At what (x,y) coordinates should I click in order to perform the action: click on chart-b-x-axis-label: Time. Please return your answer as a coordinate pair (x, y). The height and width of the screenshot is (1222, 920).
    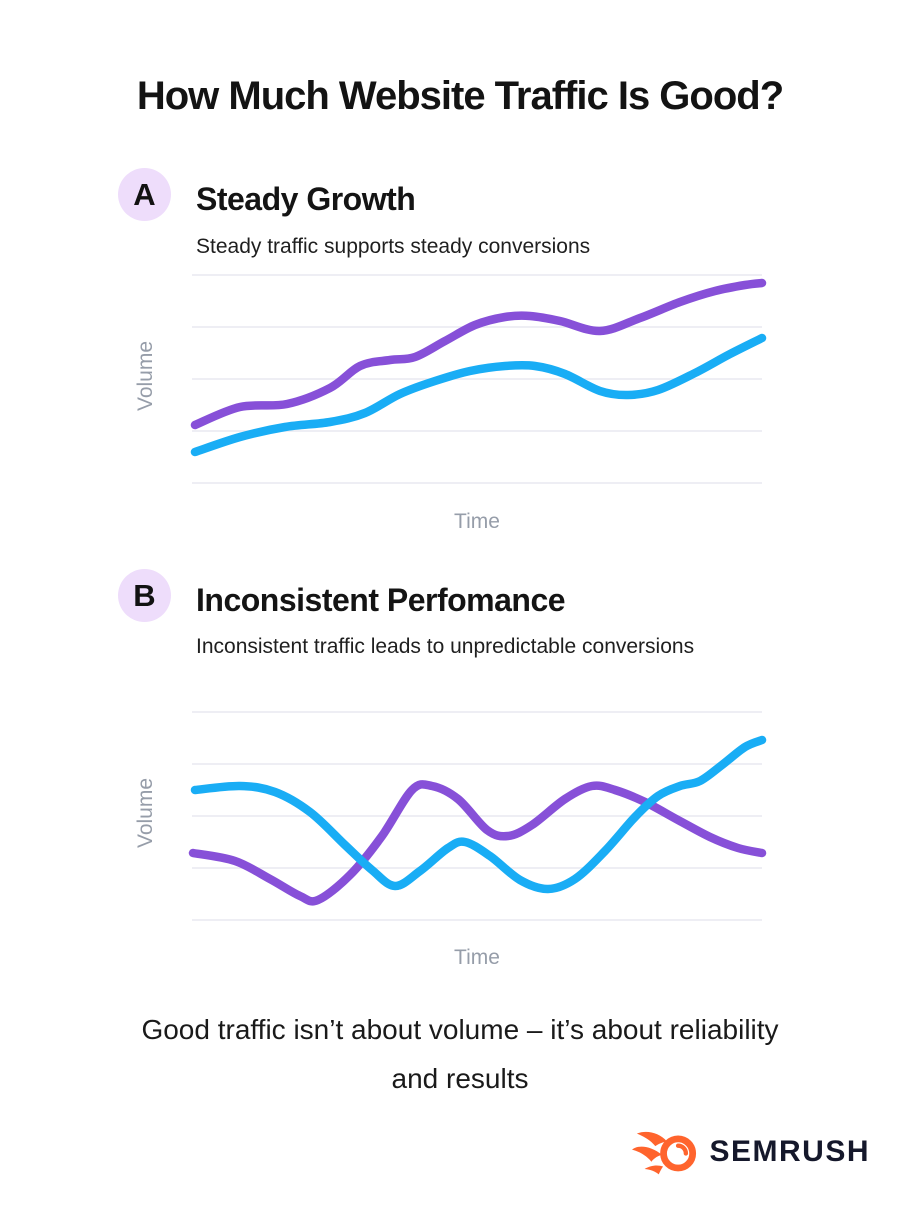
    Looking at the image, I should click on (477, 957).